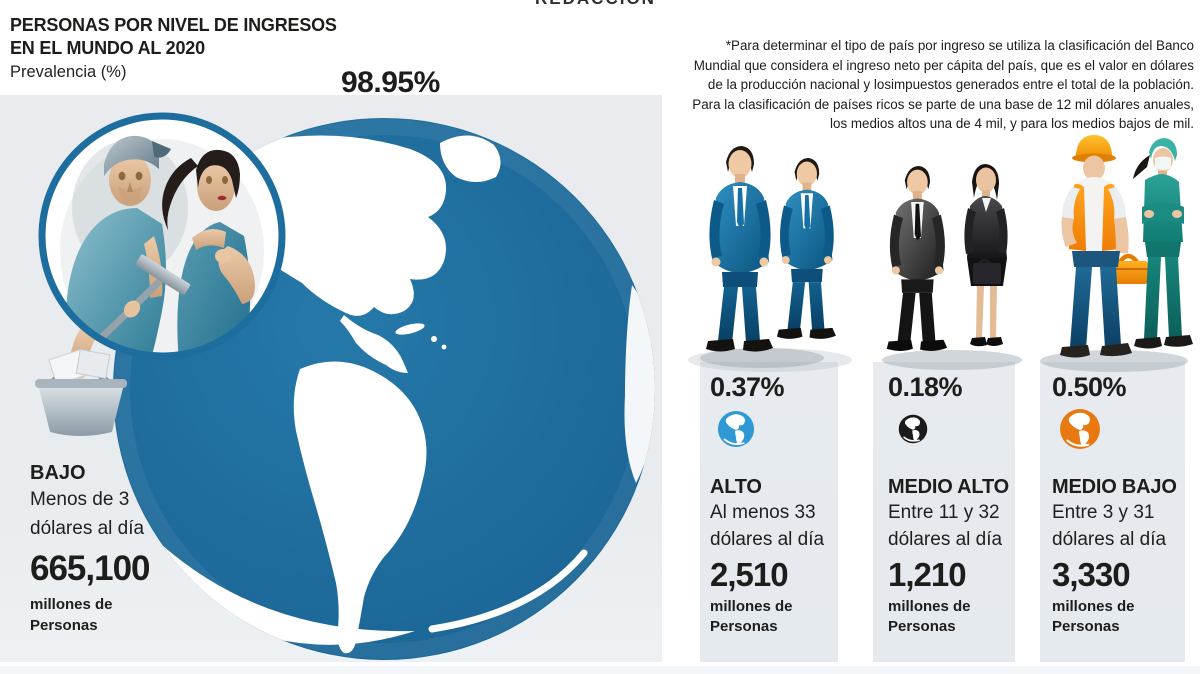 This screenshot has width=1200, height=674. I want to click on bajo-range-line2: dólares al día, so click(87, 528).